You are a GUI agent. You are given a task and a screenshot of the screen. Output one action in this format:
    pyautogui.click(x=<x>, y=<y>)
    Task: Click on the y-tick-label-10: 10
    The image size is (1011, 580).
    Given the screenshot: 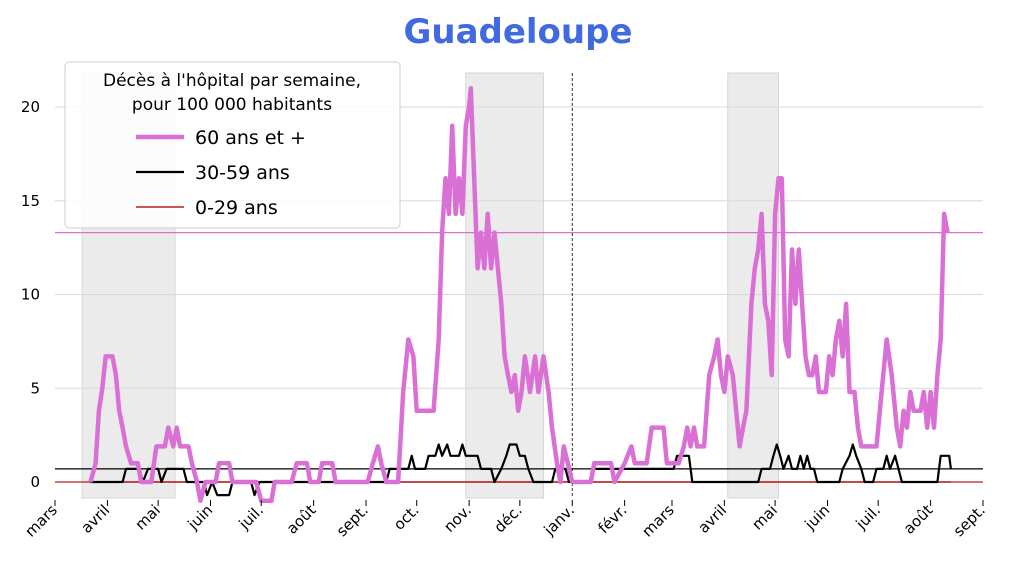 What is the action you would take?
    pyautogui.click(x=30, y=295)
    